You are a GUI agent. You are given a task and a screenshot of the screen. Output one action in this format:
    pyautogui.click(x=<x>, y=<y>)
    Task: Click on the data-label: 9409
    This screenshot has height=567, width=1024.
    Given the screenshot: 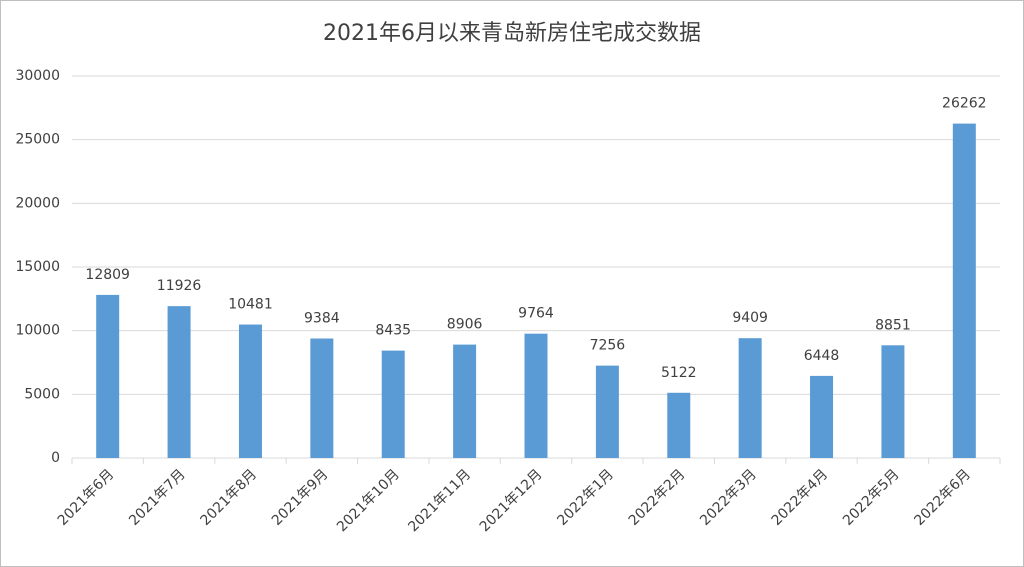 What is the action you would take?
    pyautogui.click(x=750, y=318)
    